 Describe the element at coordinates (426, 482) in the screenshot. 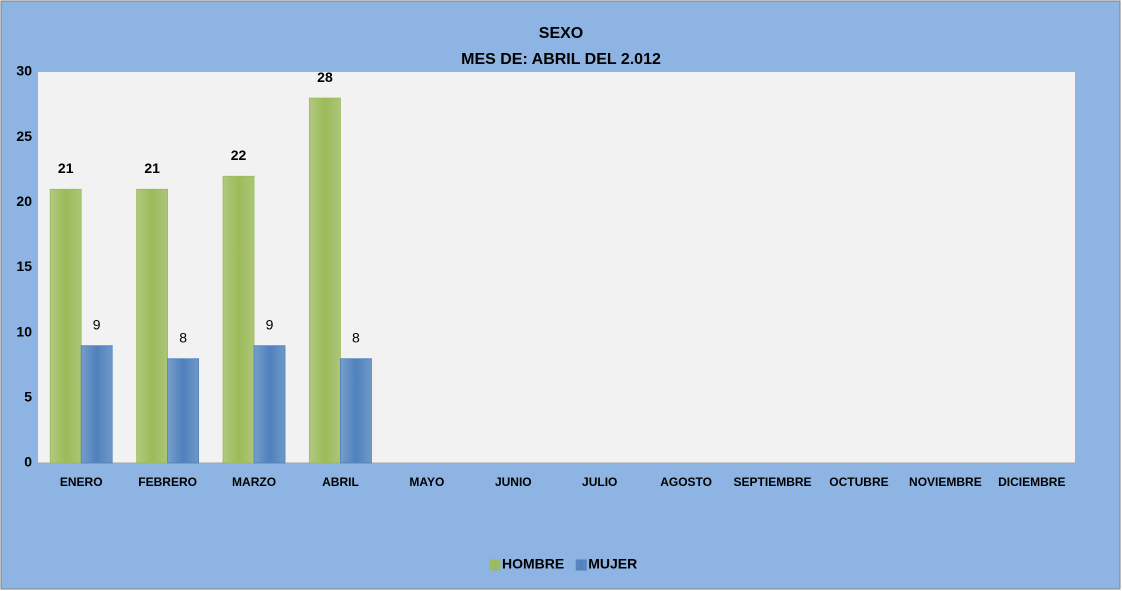

I see `x-tick-label: MAYO` at that location.